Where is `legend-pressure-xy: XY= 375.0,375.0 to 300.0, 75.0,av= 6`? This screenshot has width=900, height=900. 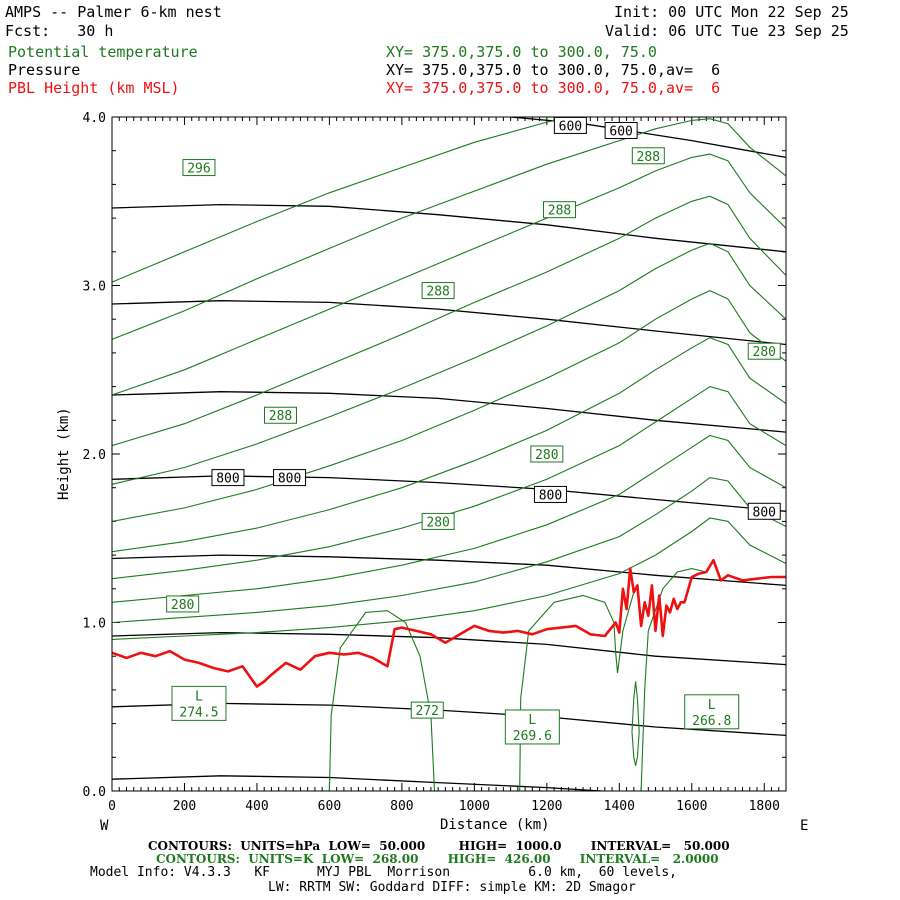 legend-pressure-xy: XY= 375.0,375.0 to 300.0, 75.0,av= 6 is located at coordinates (553, 70).